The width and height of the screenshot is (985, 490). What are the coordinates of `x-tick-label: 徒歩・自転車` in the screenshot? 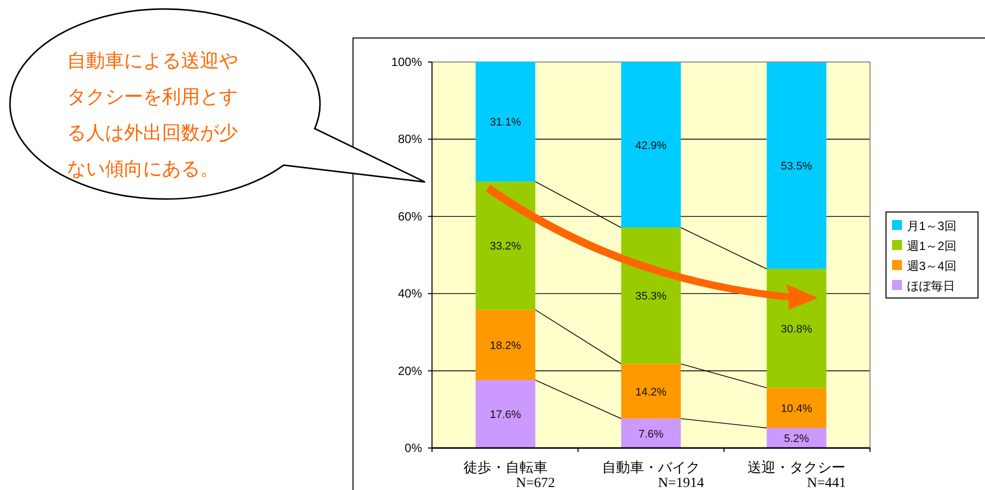 It's located at (505, 467).